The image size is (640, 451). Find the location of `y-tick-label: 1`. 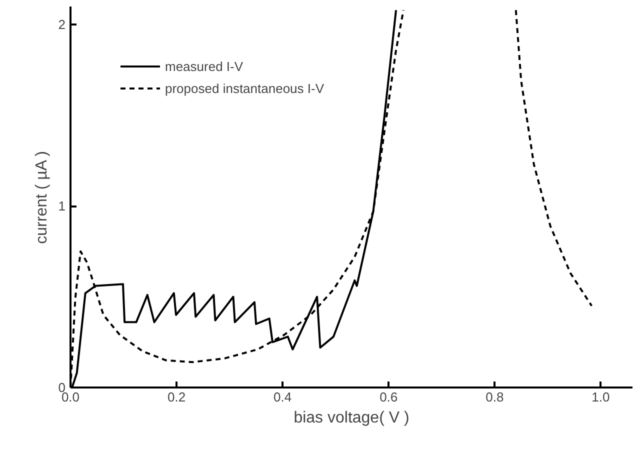

y-tick-label: 1 is located at coordinates (62, 206).